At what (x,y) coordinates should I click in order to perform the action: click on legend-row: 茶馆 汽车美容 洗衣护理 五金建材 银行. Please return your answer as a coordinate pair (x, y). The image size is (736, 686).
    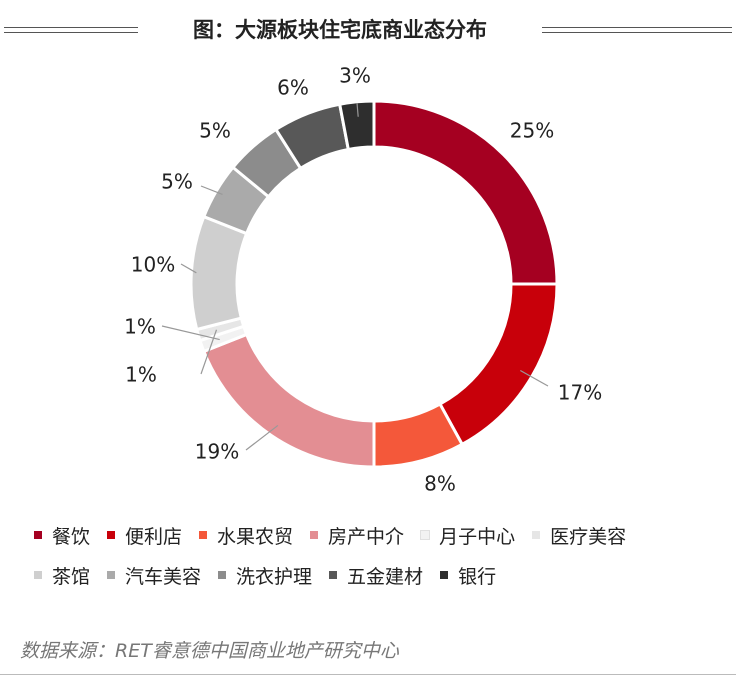
    Looking at the image, I should click on (384, 575).